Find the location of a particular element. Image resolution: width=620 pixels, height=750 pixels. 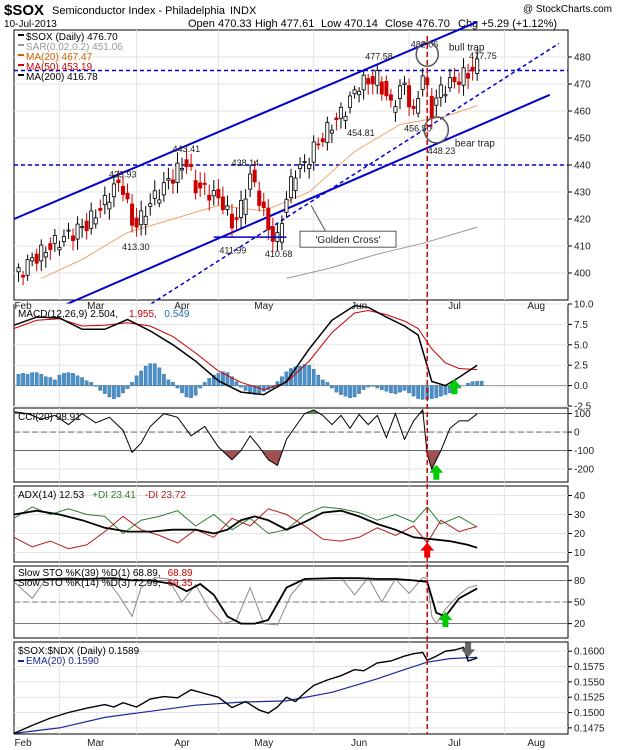

price-annotation-label: 454.81 is located at coordinates (361, 133).